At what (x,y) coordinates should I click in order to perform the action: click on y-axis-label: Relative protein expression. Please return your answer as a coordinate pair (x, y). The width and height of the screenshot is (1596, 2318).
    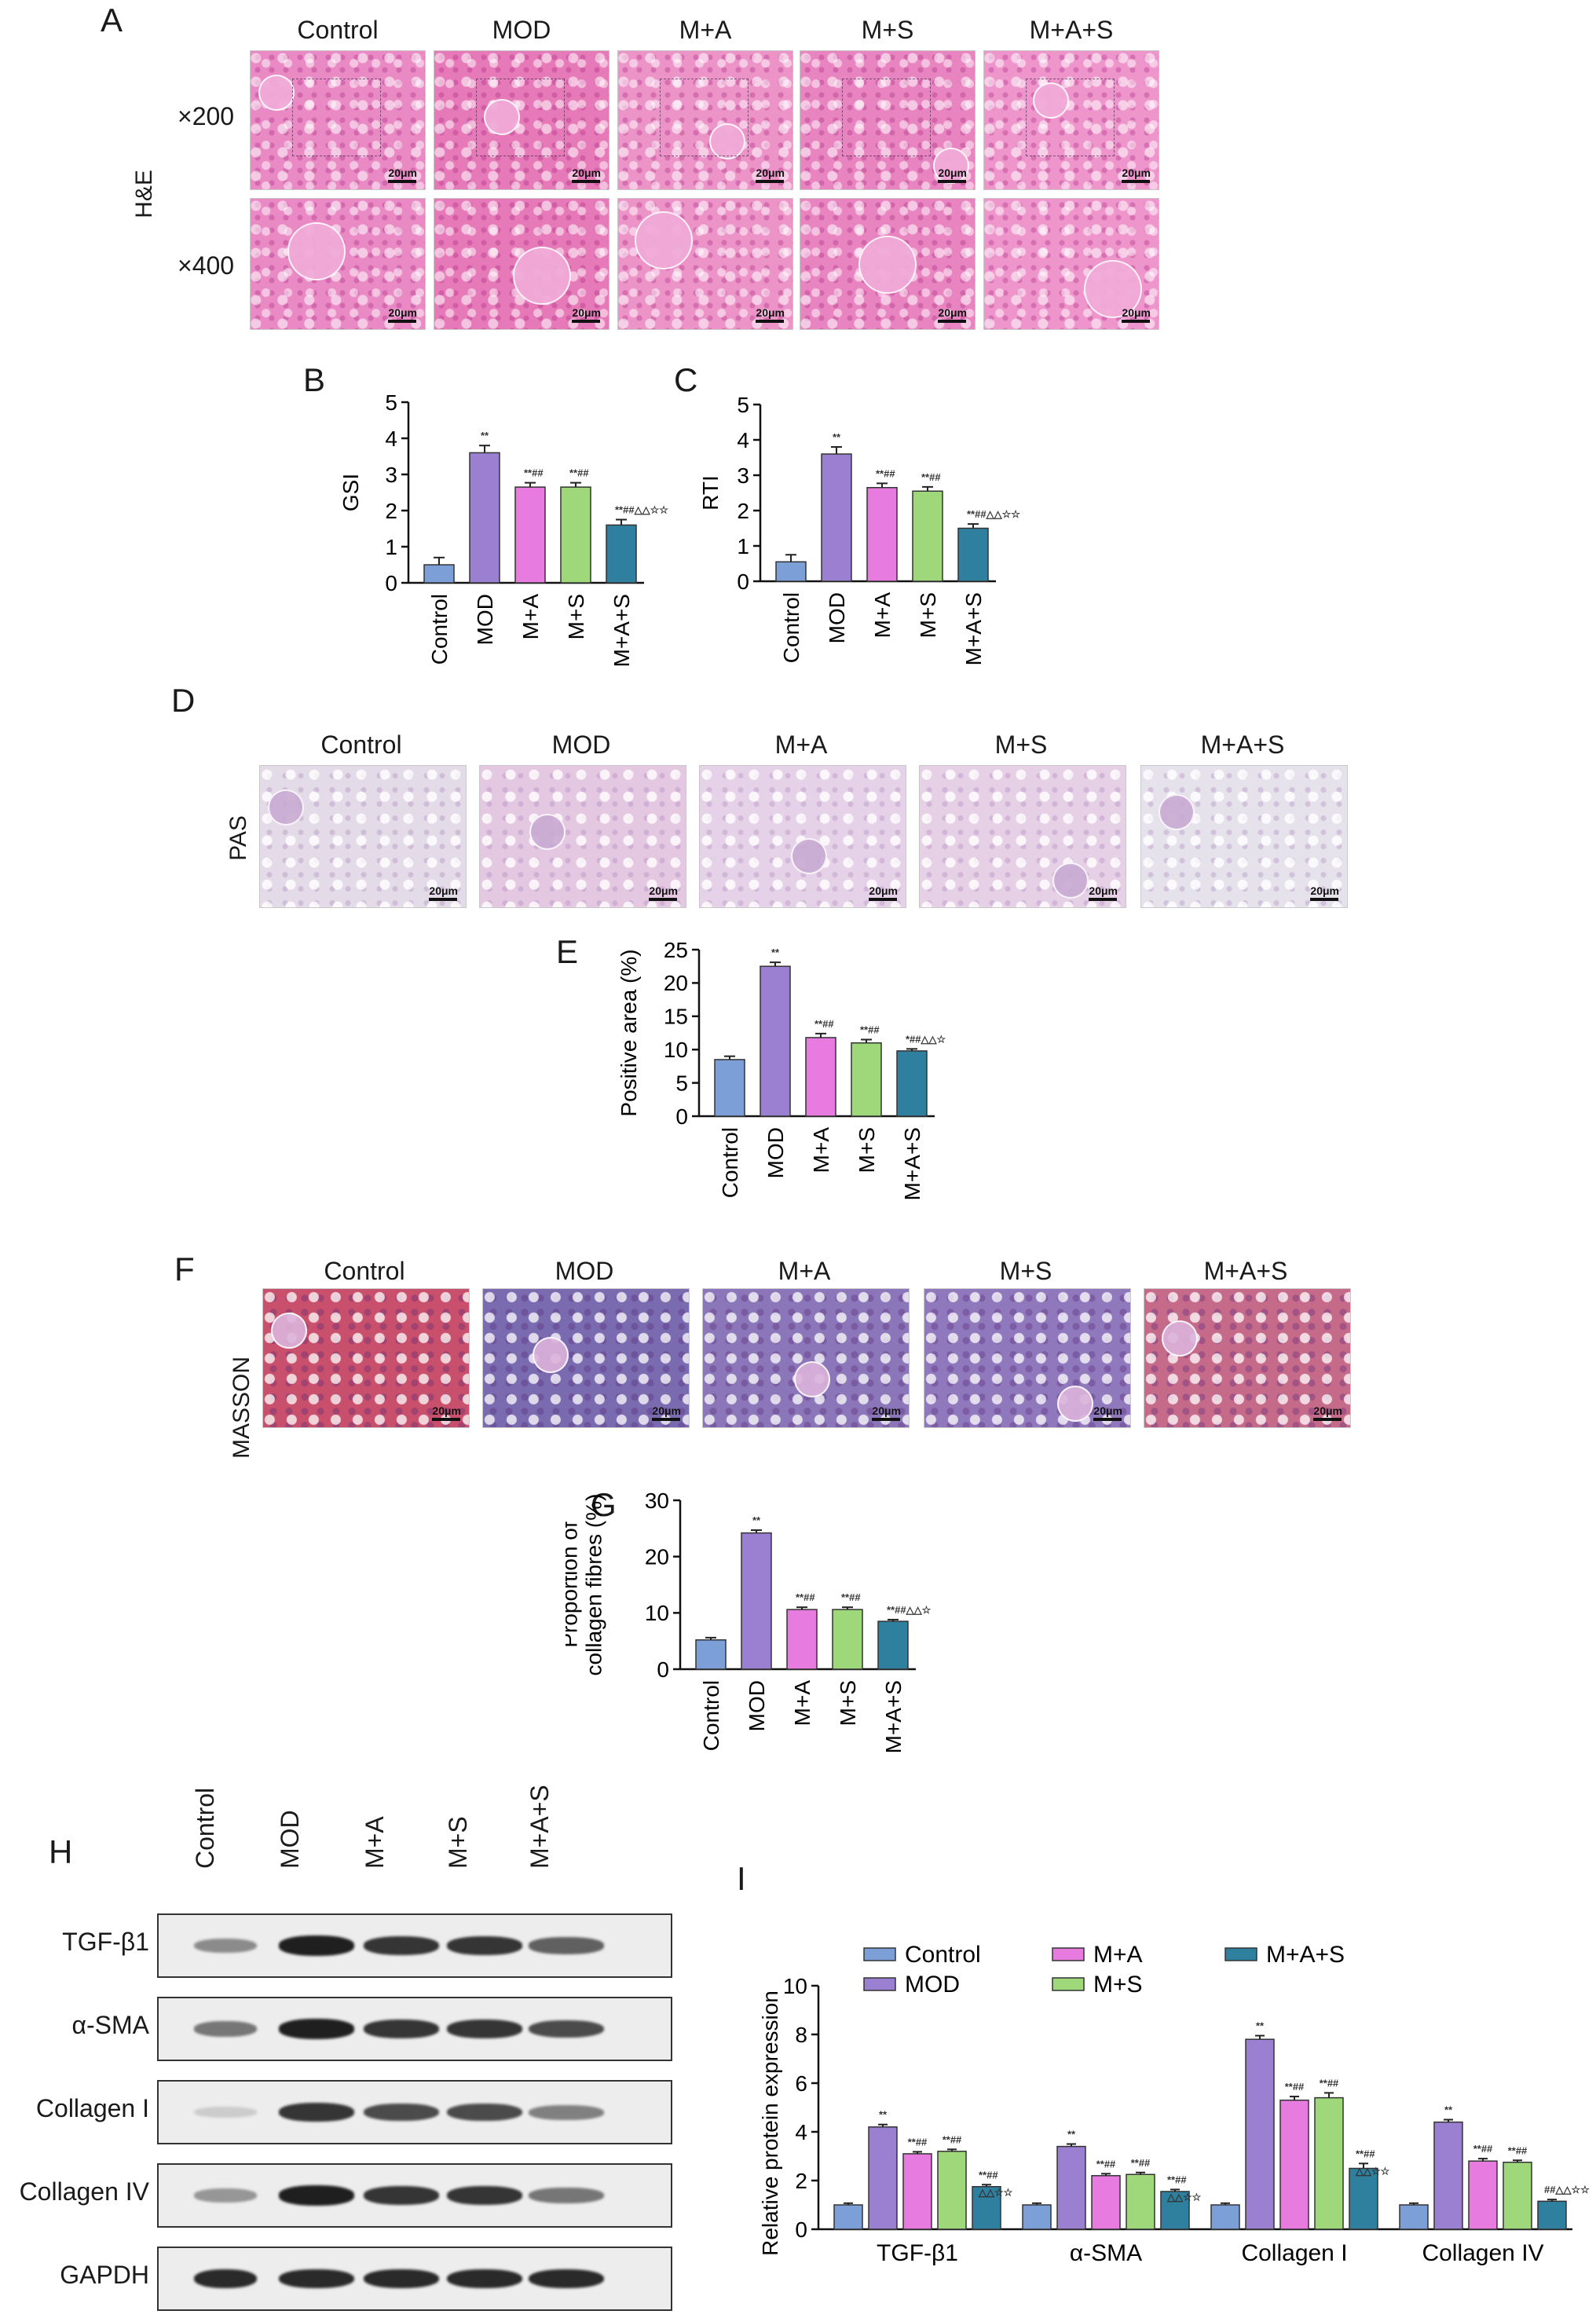
    Looking at the image, I should click on (770, 2123).